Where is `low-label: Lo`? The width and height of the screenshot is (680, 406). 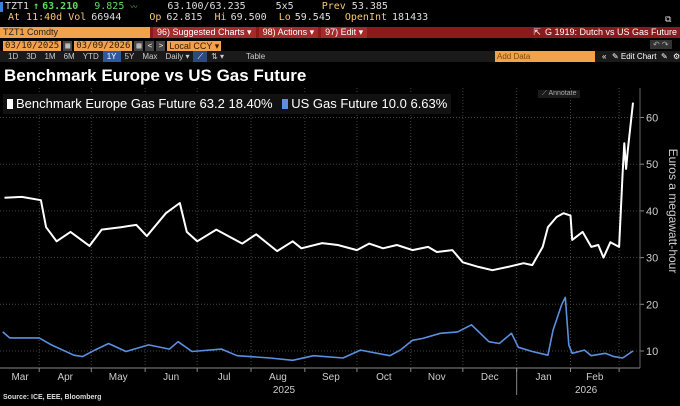
low-label: Lo is located at coordinates (284, 17).